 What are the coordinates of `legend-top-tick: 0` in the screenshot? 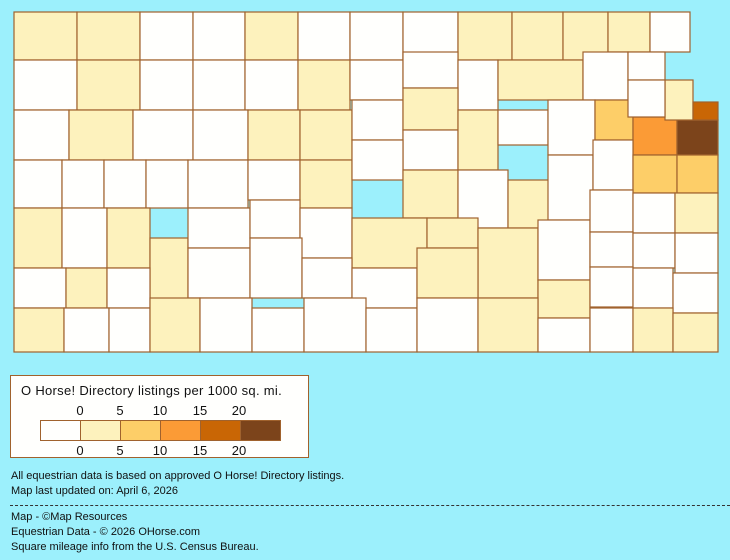 It's located at (80, 410).